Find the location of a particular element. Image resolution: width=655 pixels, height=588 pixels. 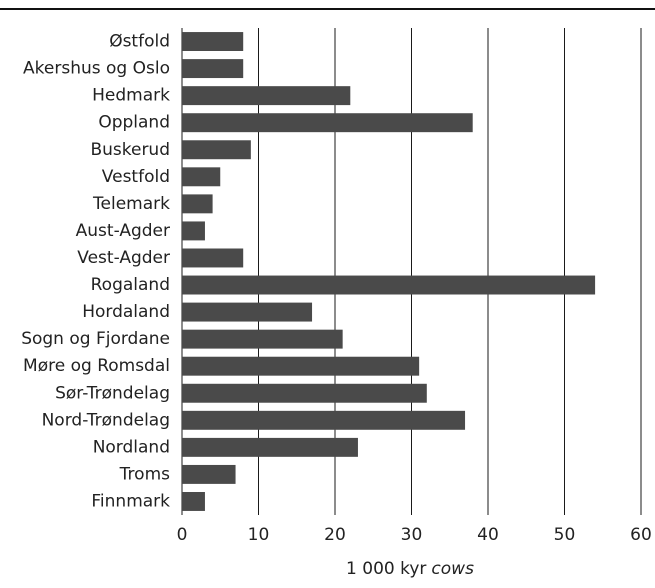

category-label-5: Vestfold is located at coordinates (136, 177).